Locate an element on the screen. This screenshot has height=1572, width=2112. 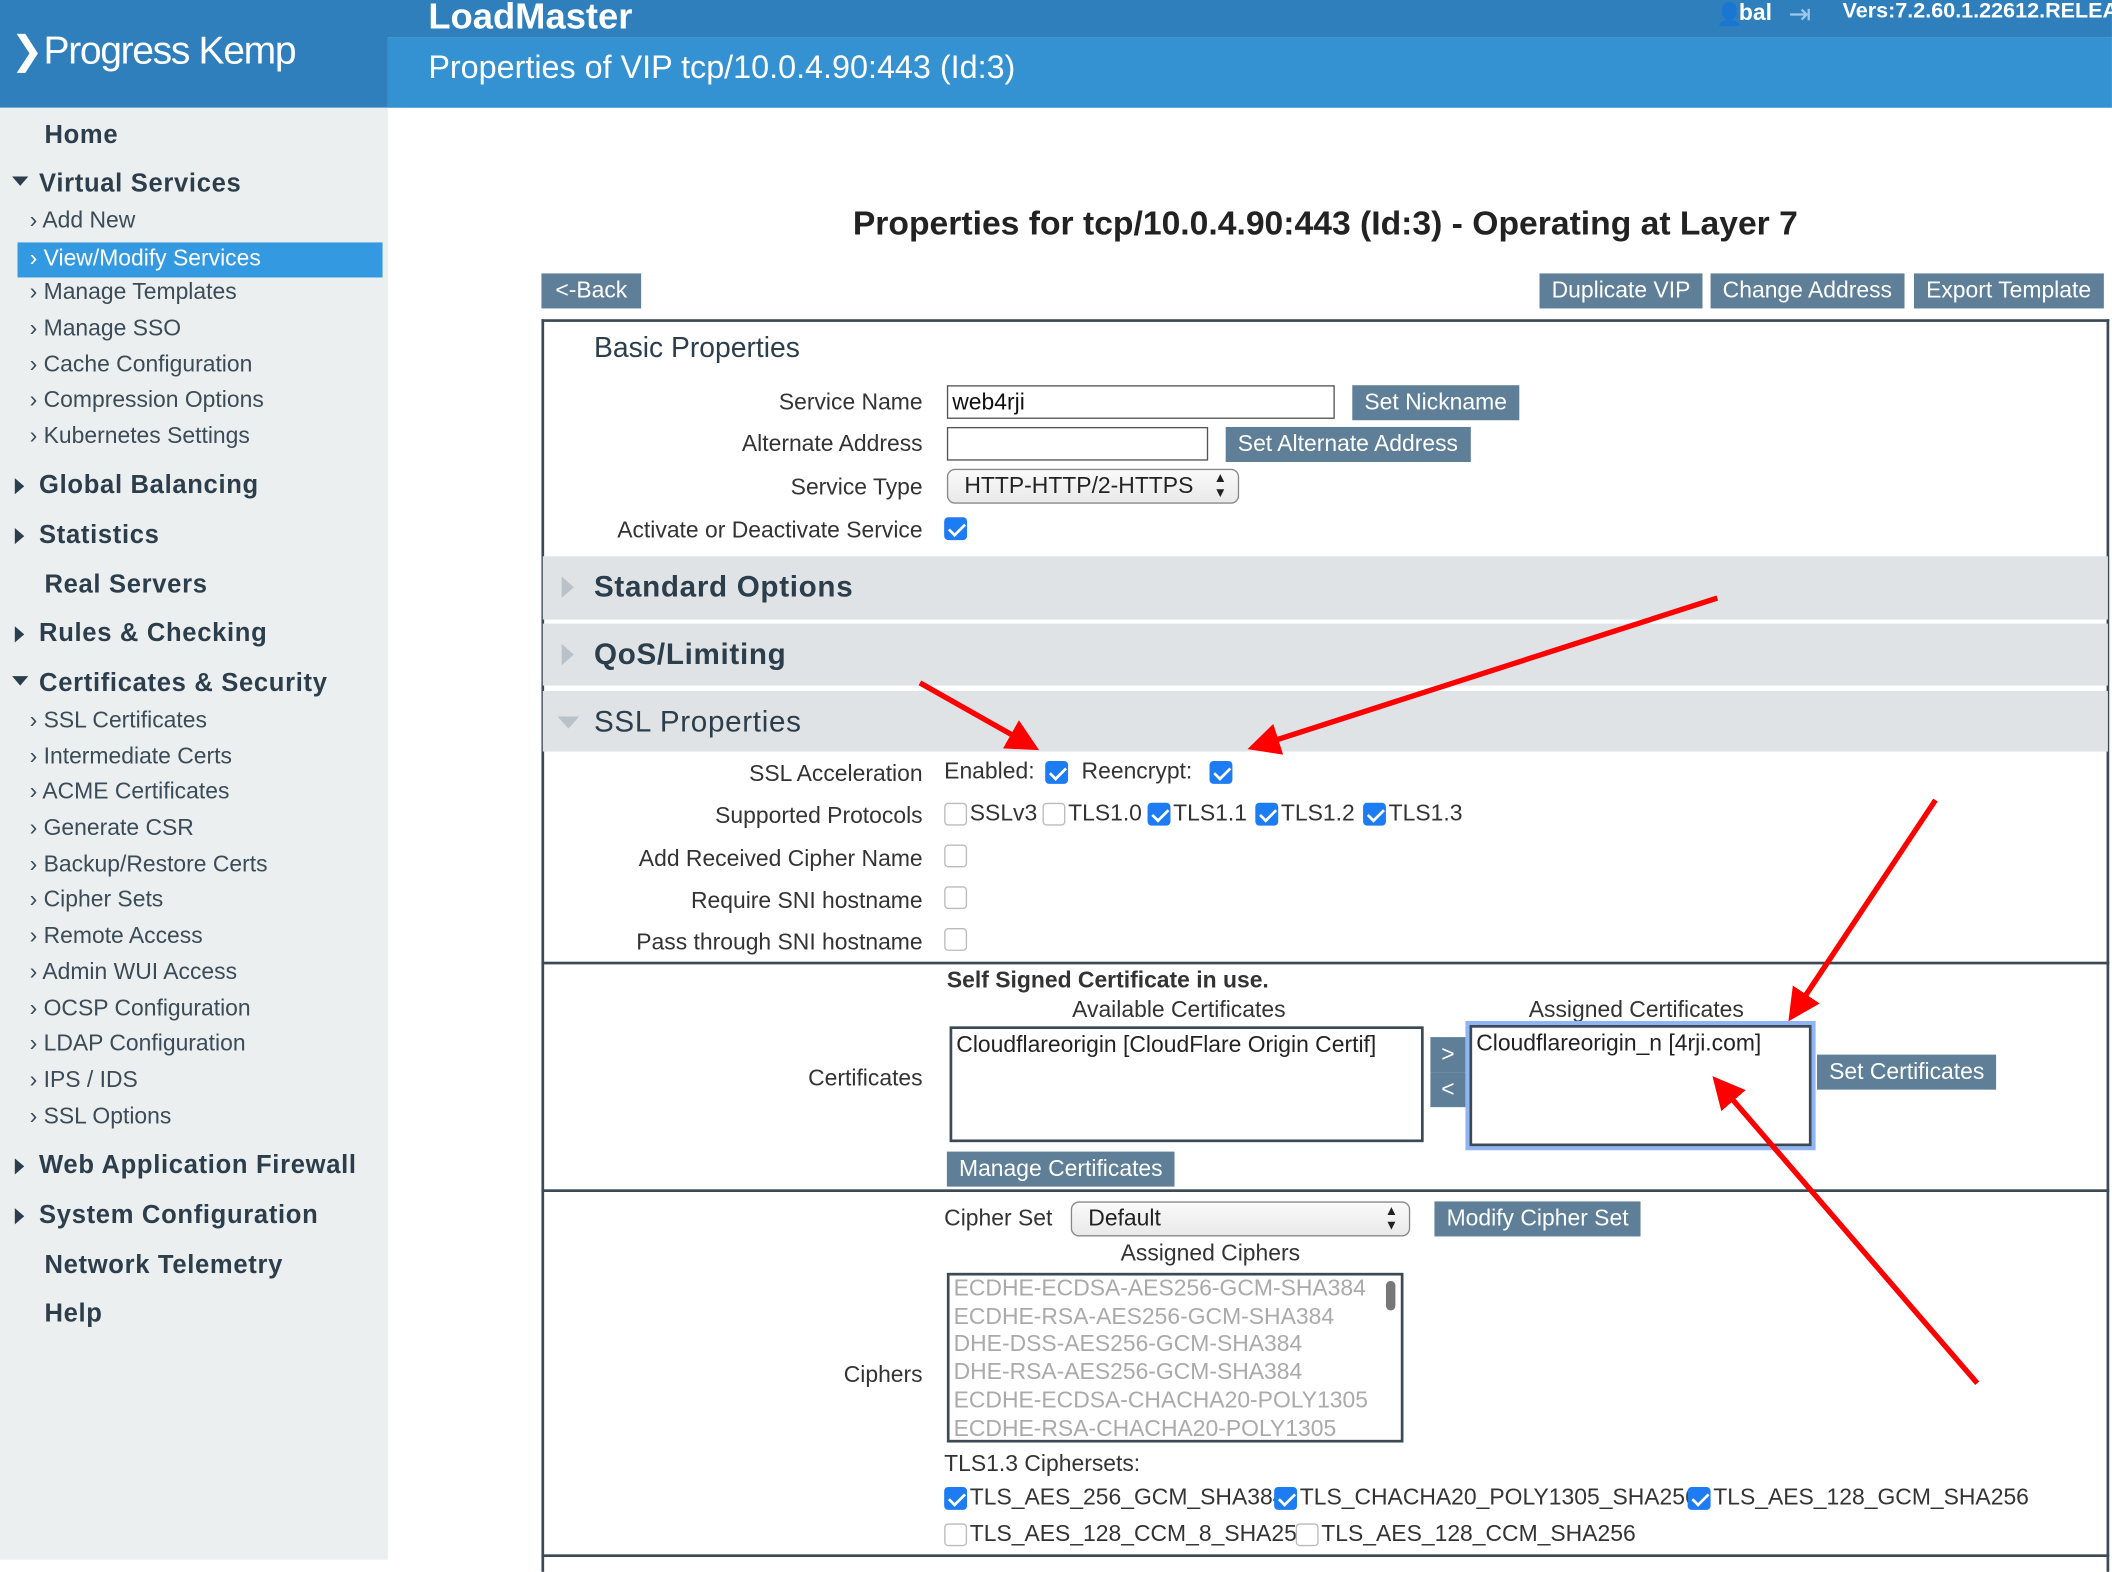
list-item: ECDHE-RSA-CHACHA20-POLY1305 is located at coordinates (1145, 1427).